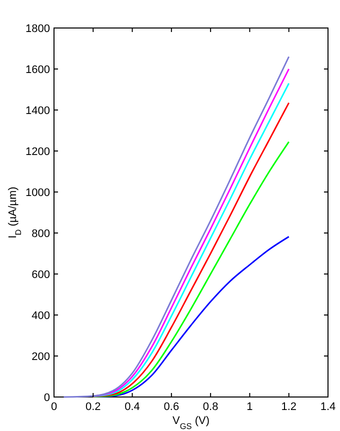  What do you see at coordinates (47, 398) in the screenshot?
I see `y-tick-label: 0` at bounding box center [47, 398].